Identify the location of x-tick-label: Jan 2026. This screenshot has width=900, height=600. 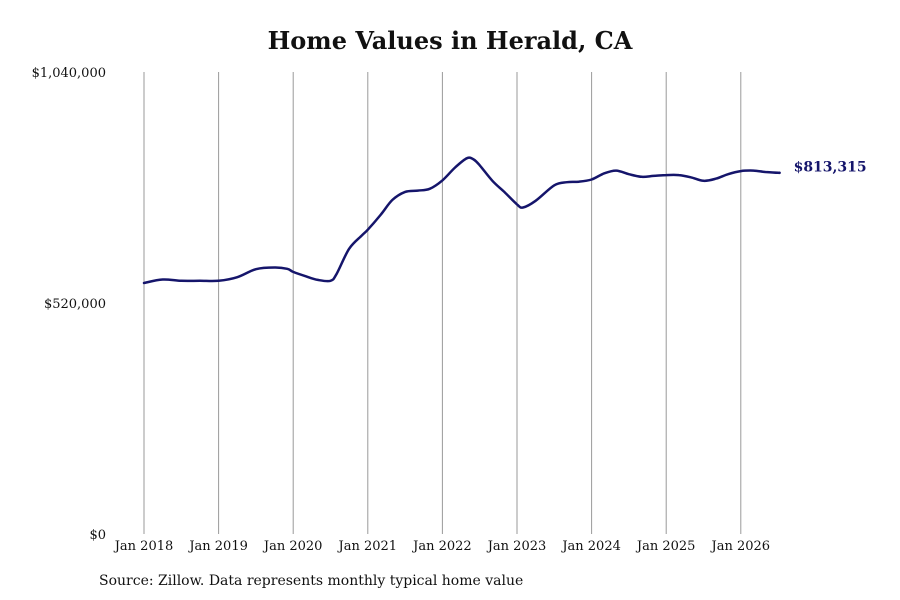
(740, 546).